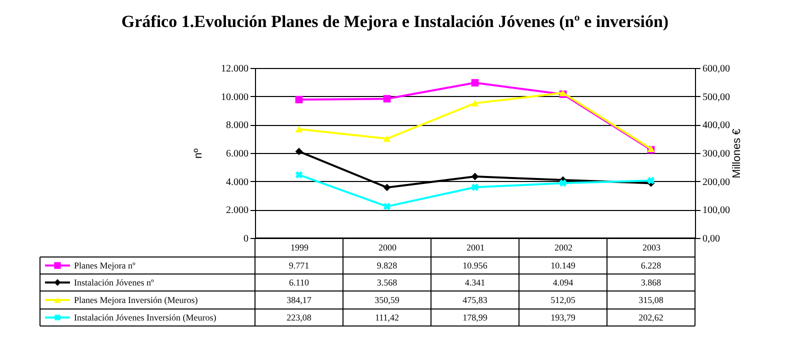  What do you see at coordinates (234, 97) in the screenshot?
I see `y-tick-label: 10.000` at bounding box center [234, 97].